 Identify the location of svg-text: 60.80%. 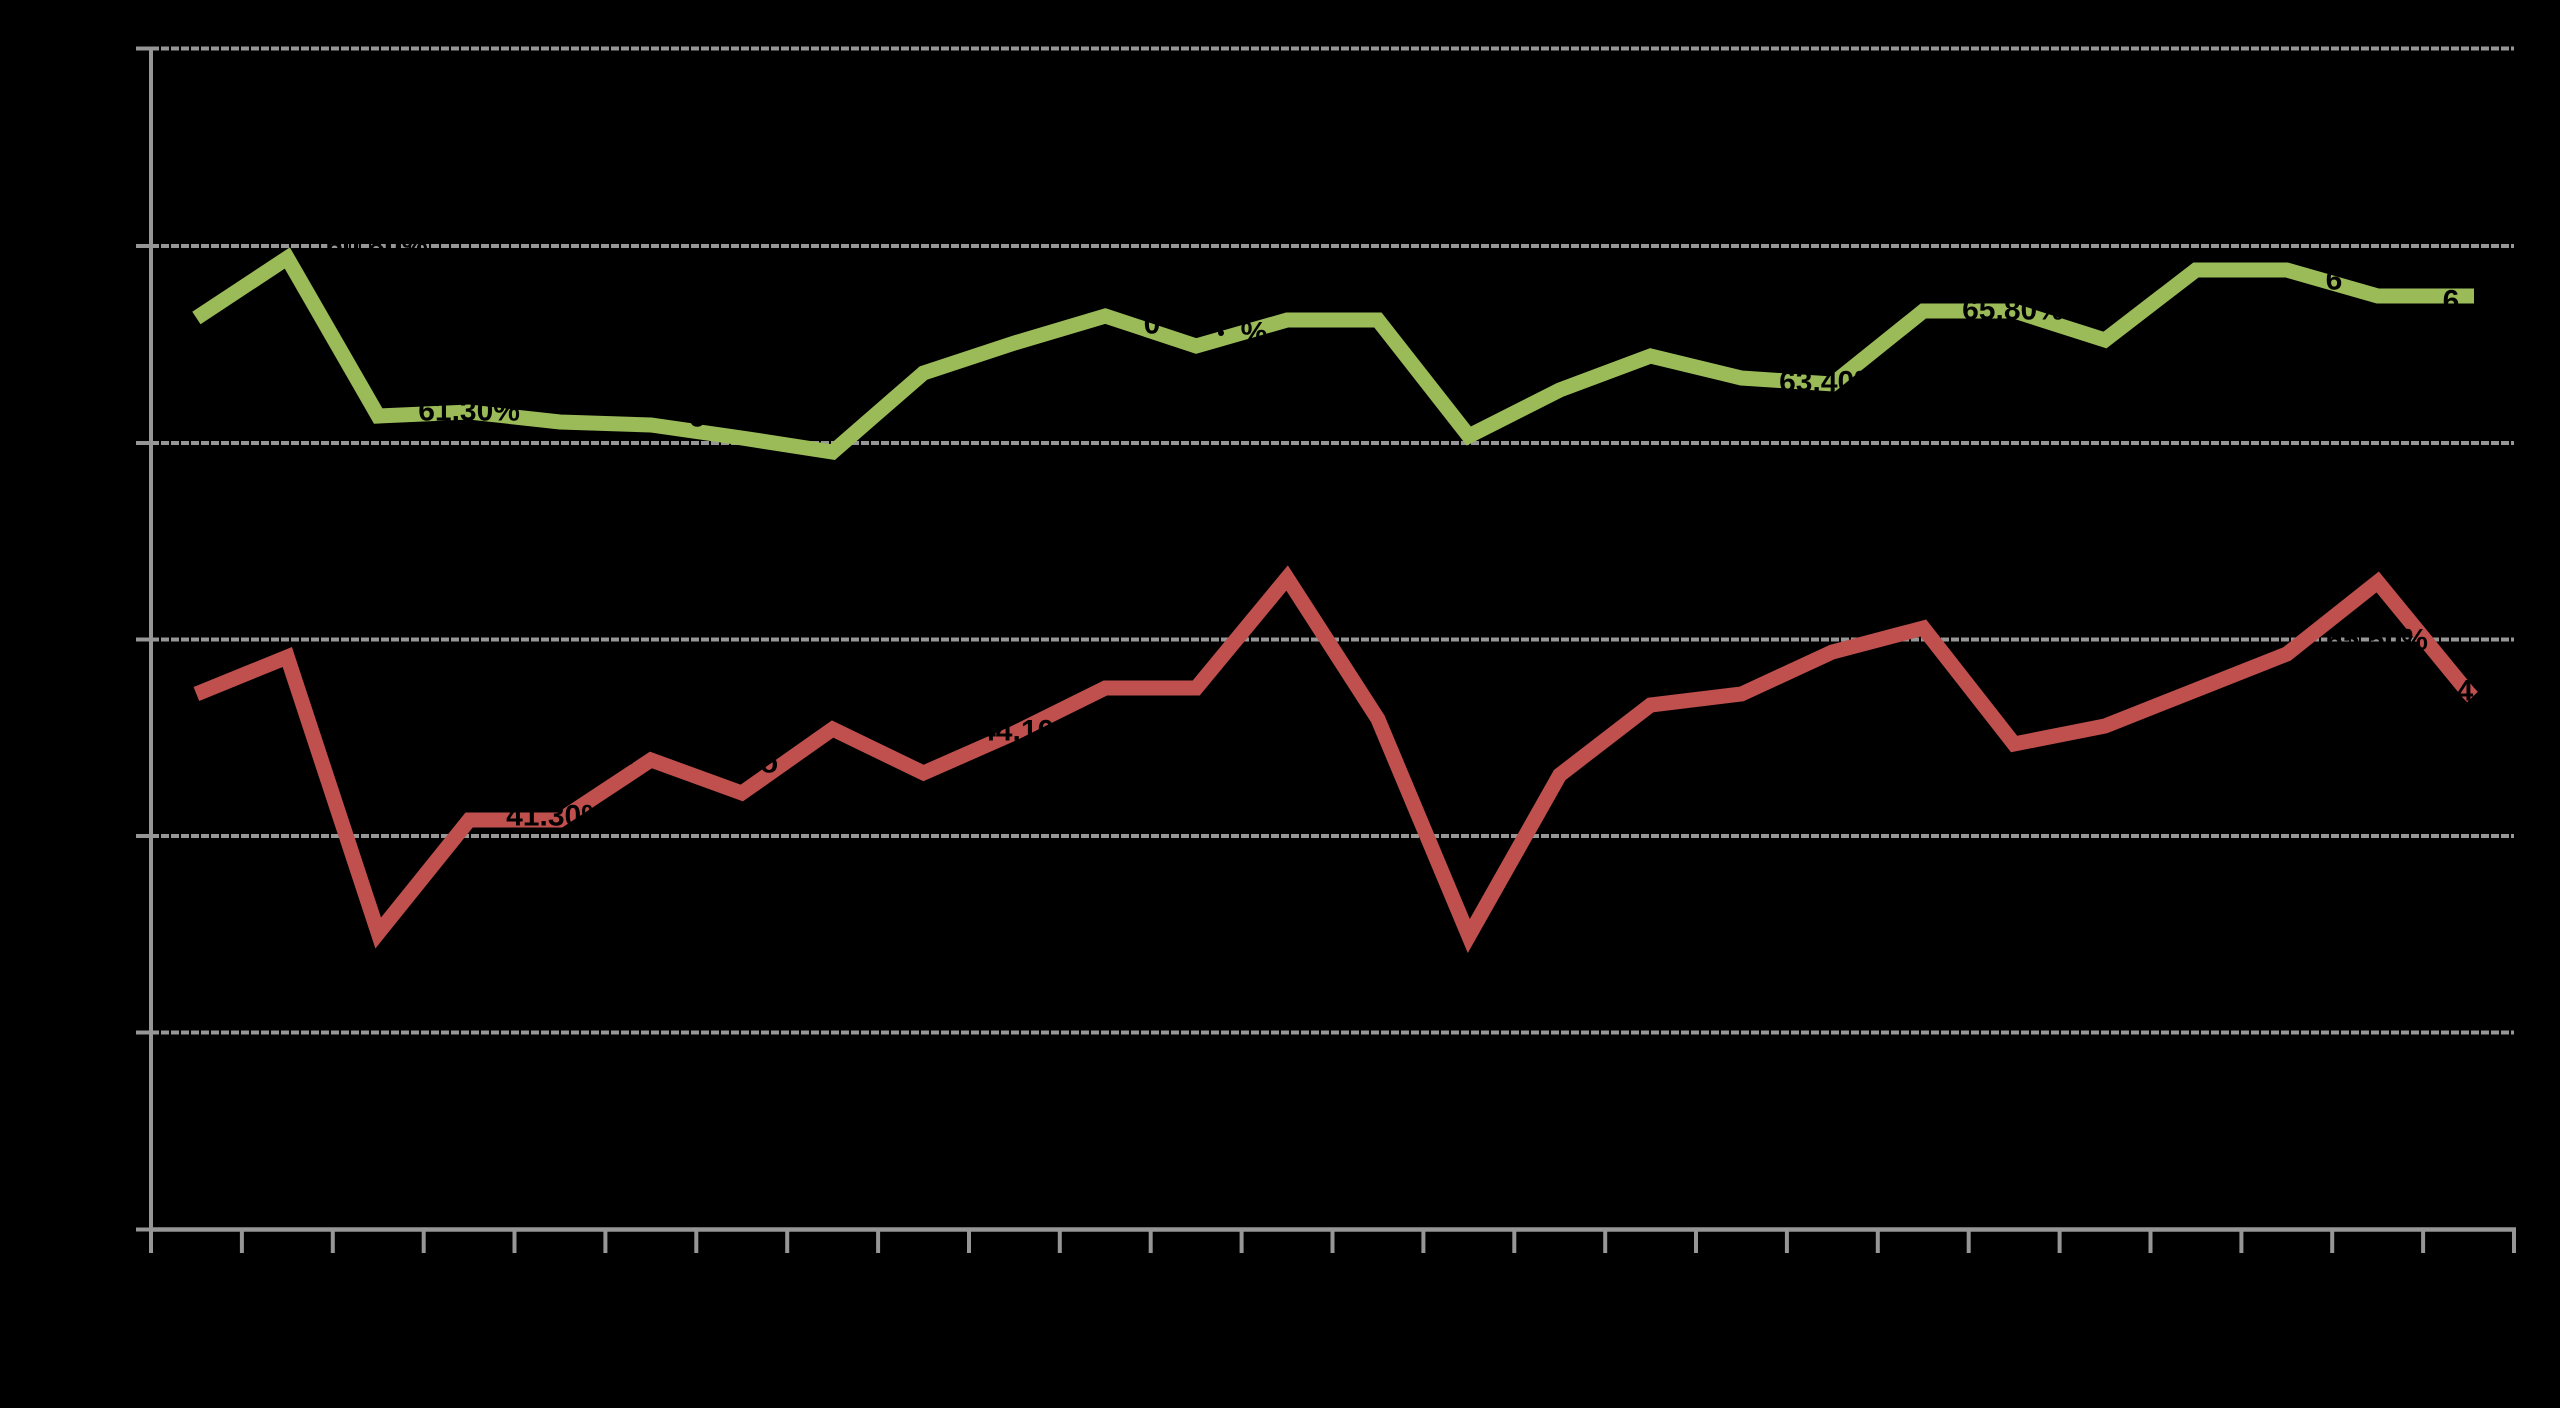
(377, 246).